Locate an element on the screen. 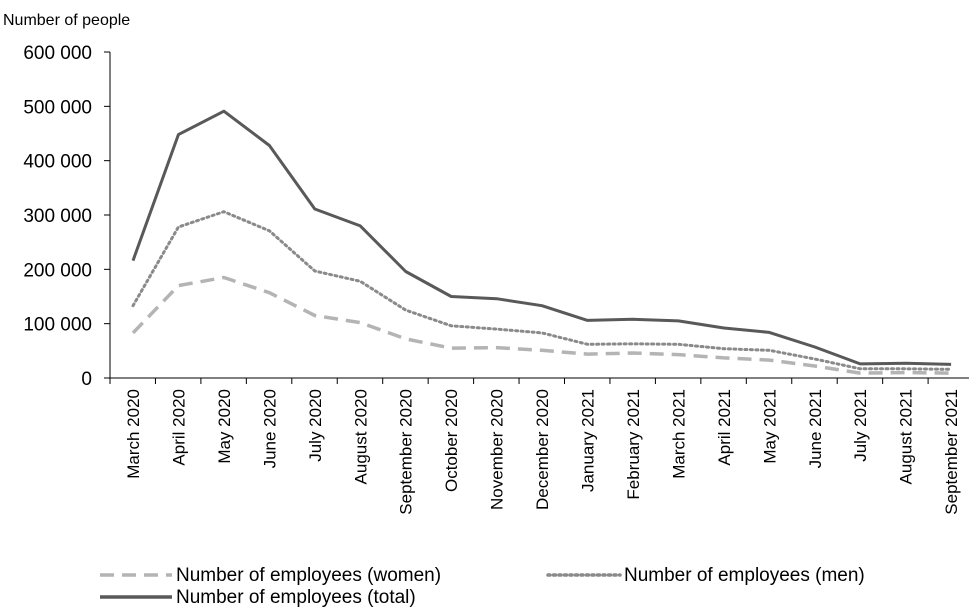  x-tick-label: April 2020 is located at coordinates (178, 427).